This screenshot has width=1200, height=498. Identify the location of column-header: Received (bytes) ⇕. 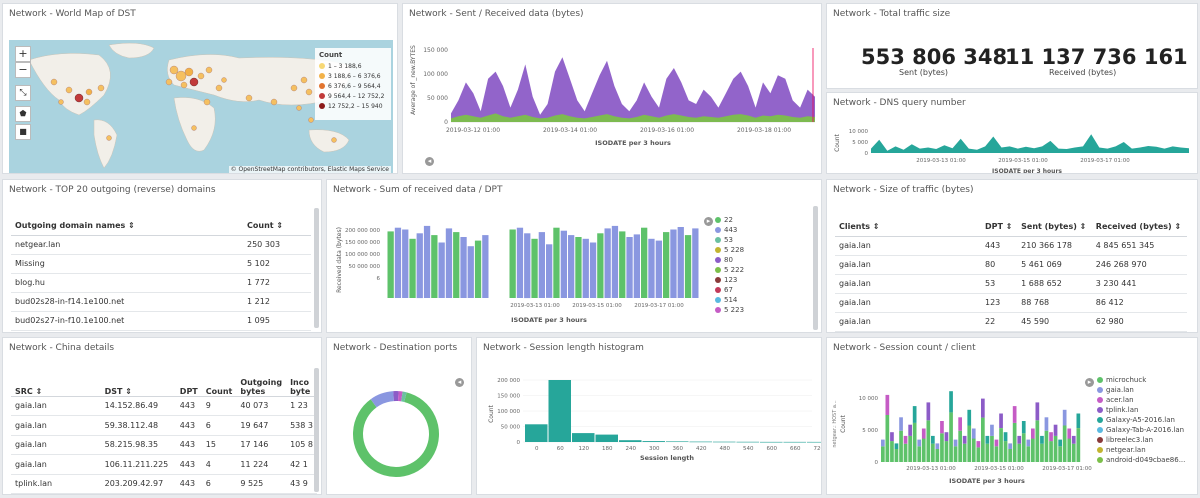
(1139, 227).